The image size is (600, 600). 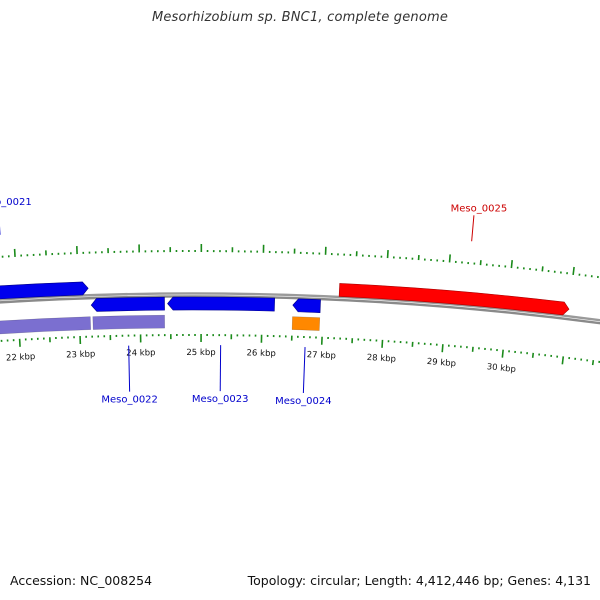 I want to click on gene-label: Meso_0022, so click(x=129, y=400).